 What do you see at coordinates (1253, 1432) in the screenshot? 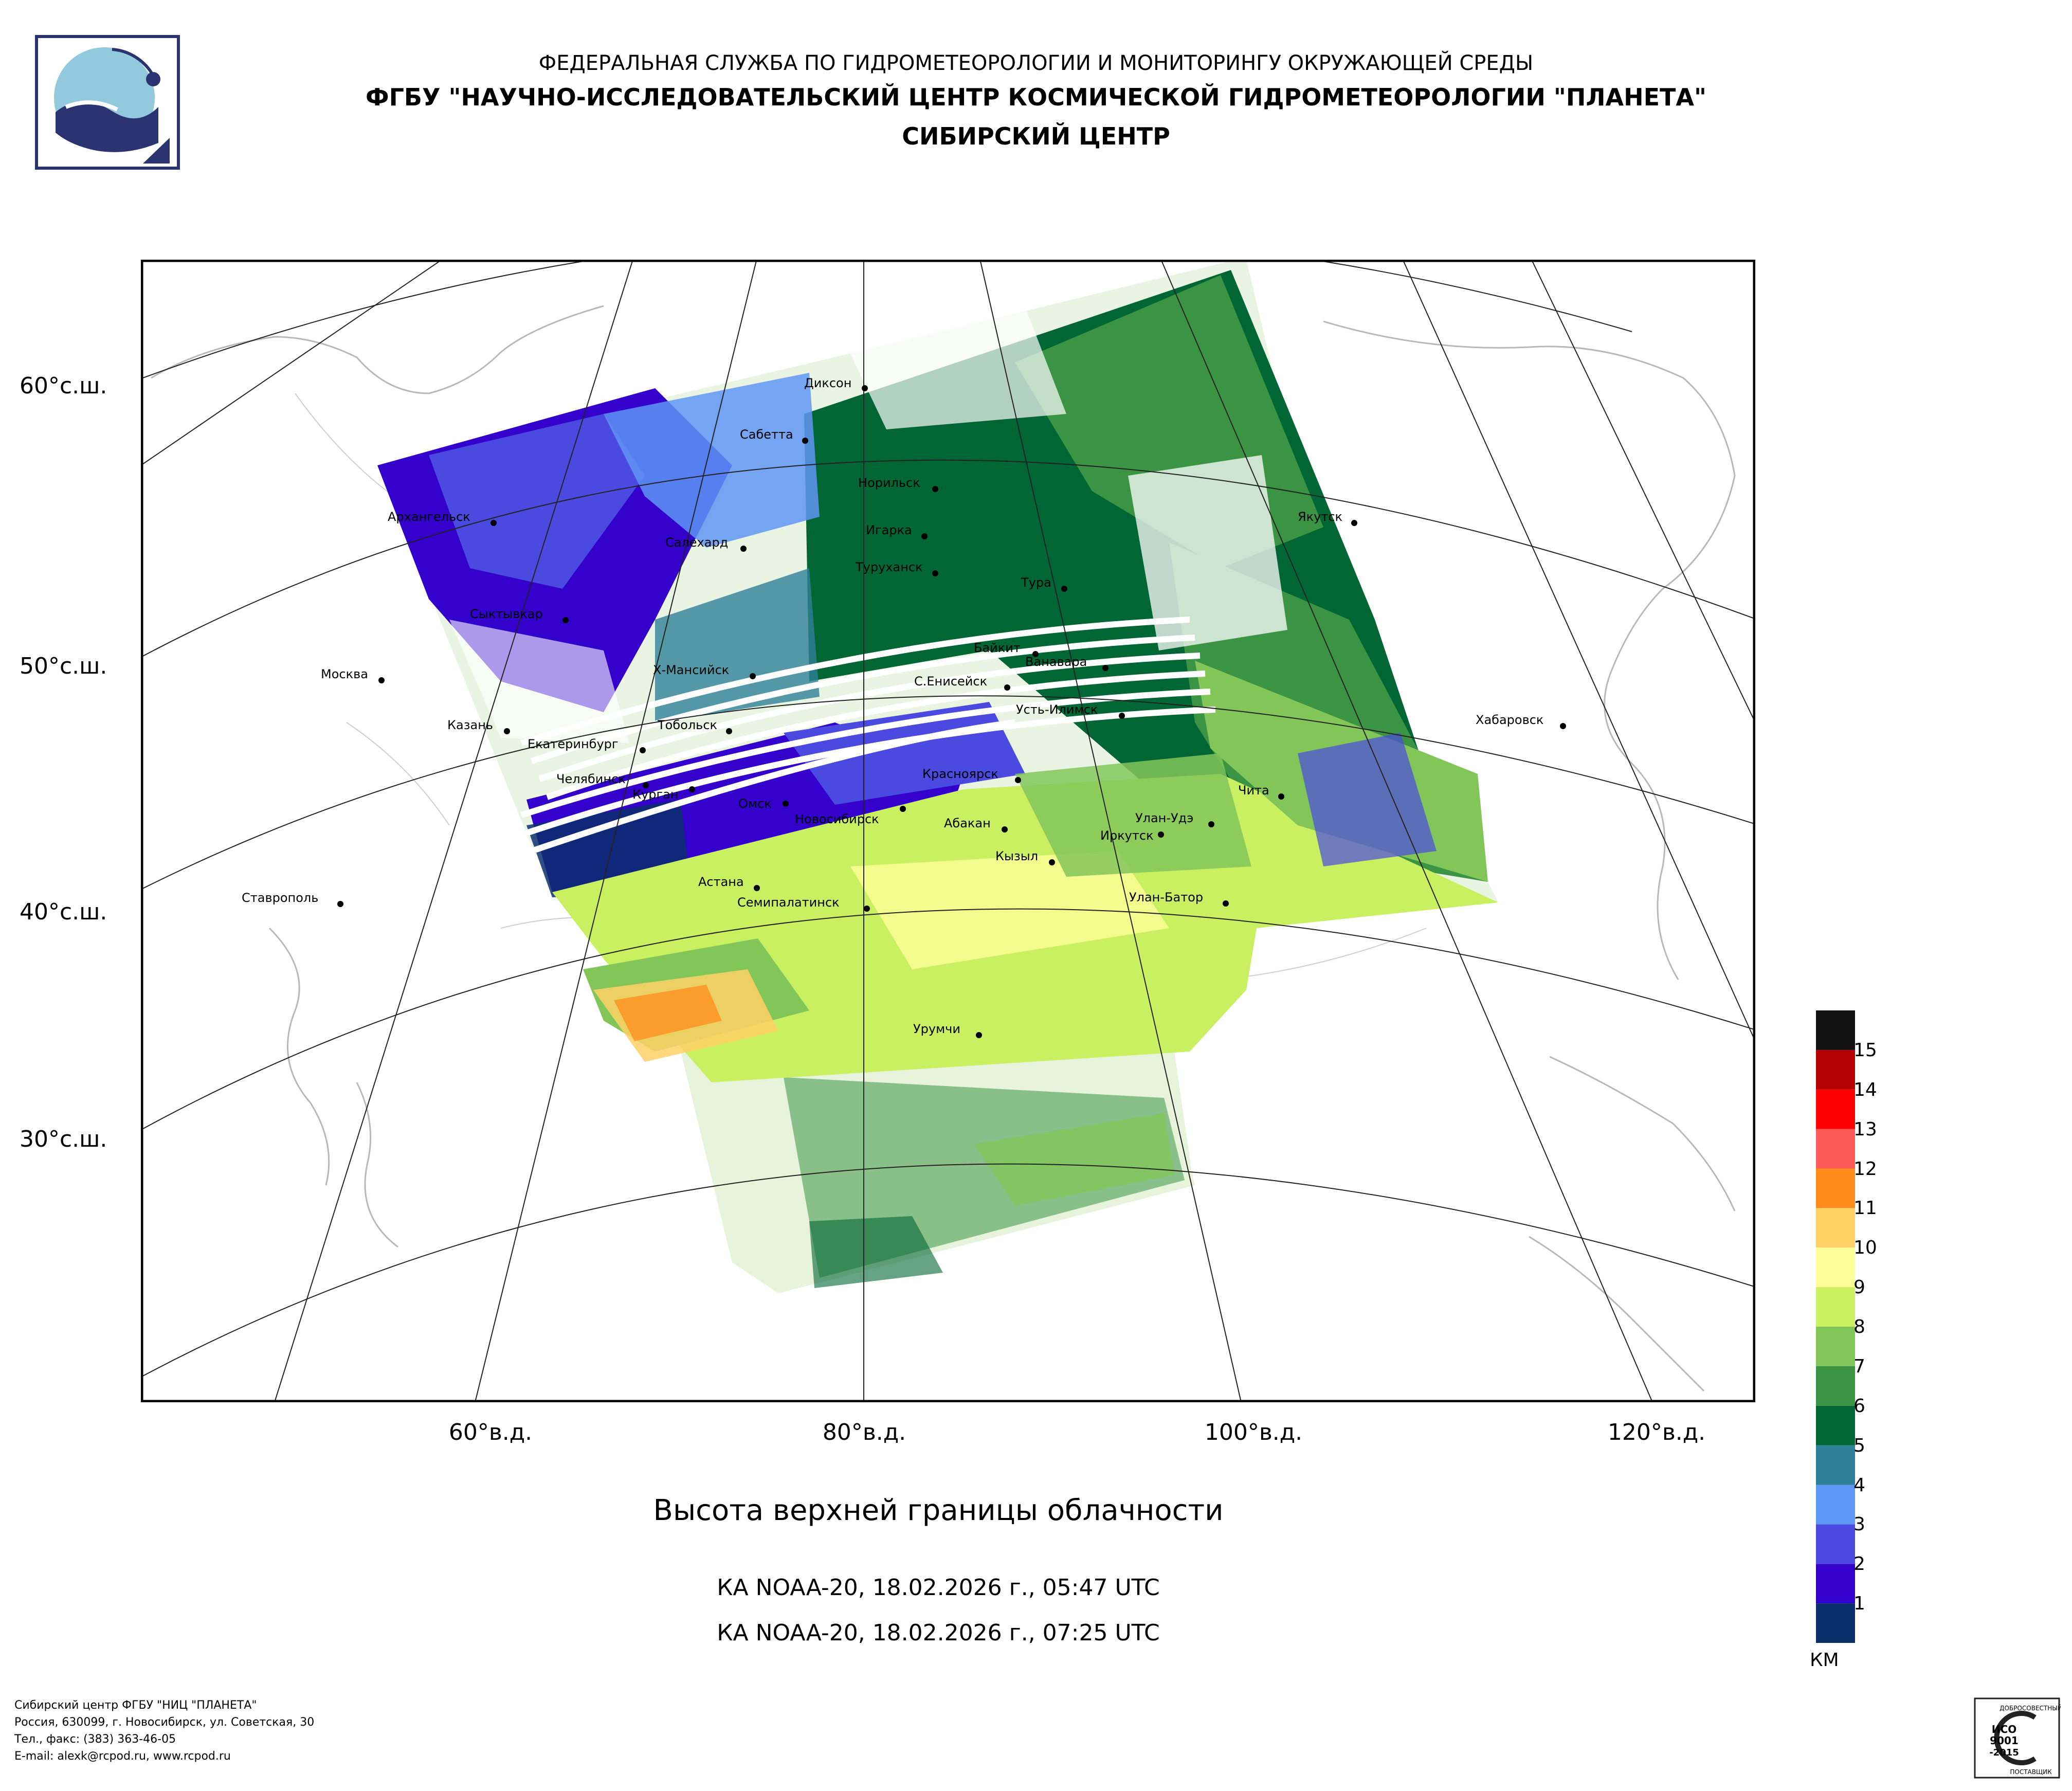
I see `lon-label-100: 100°в.д.` at bounding box center [1253, 1432].